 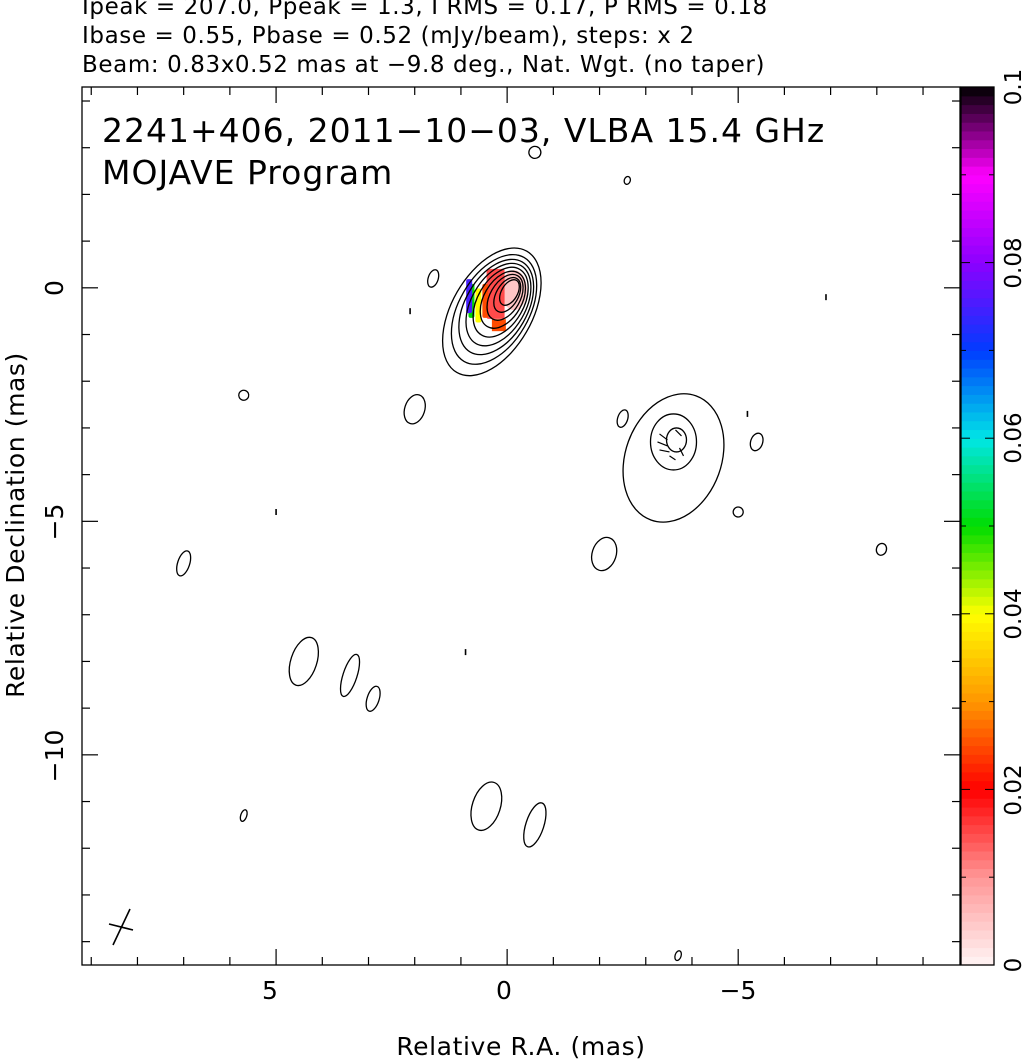 I want to click on colorbar-tick-label: 0.08, so click(x=1011, y=262).